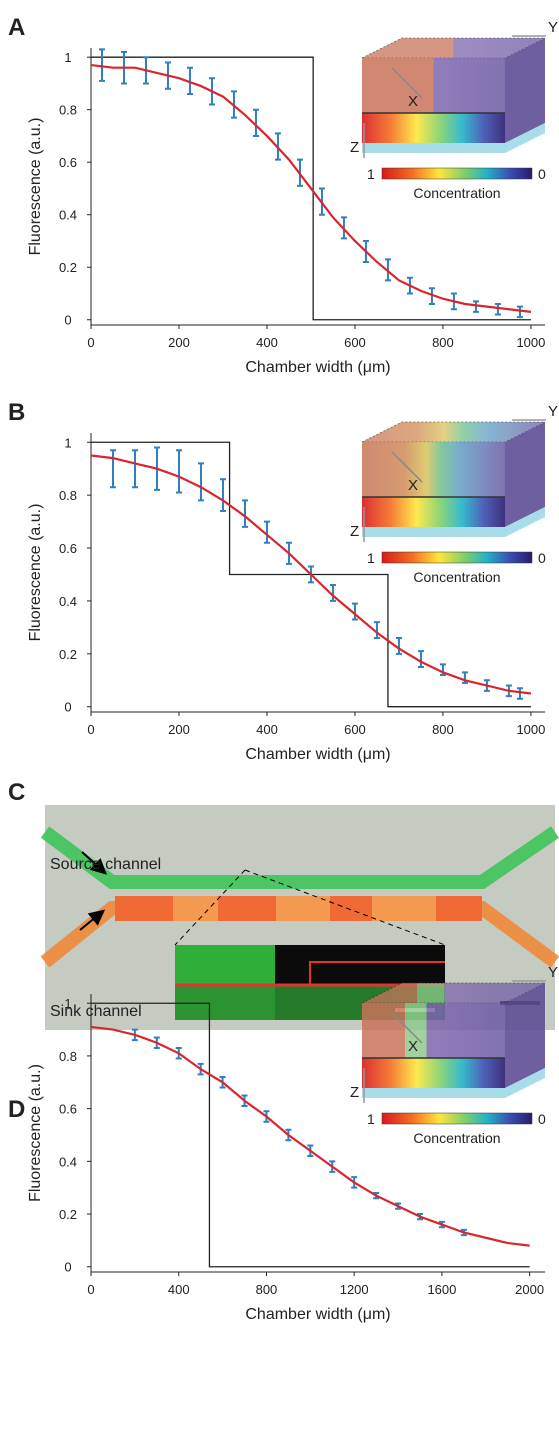 The width and height of the screenshot is (559, 1449). What do you see at coordinates (16, 1109) in the screenshot?
I see `panel-label: D` at bounding box center [16, 1109].